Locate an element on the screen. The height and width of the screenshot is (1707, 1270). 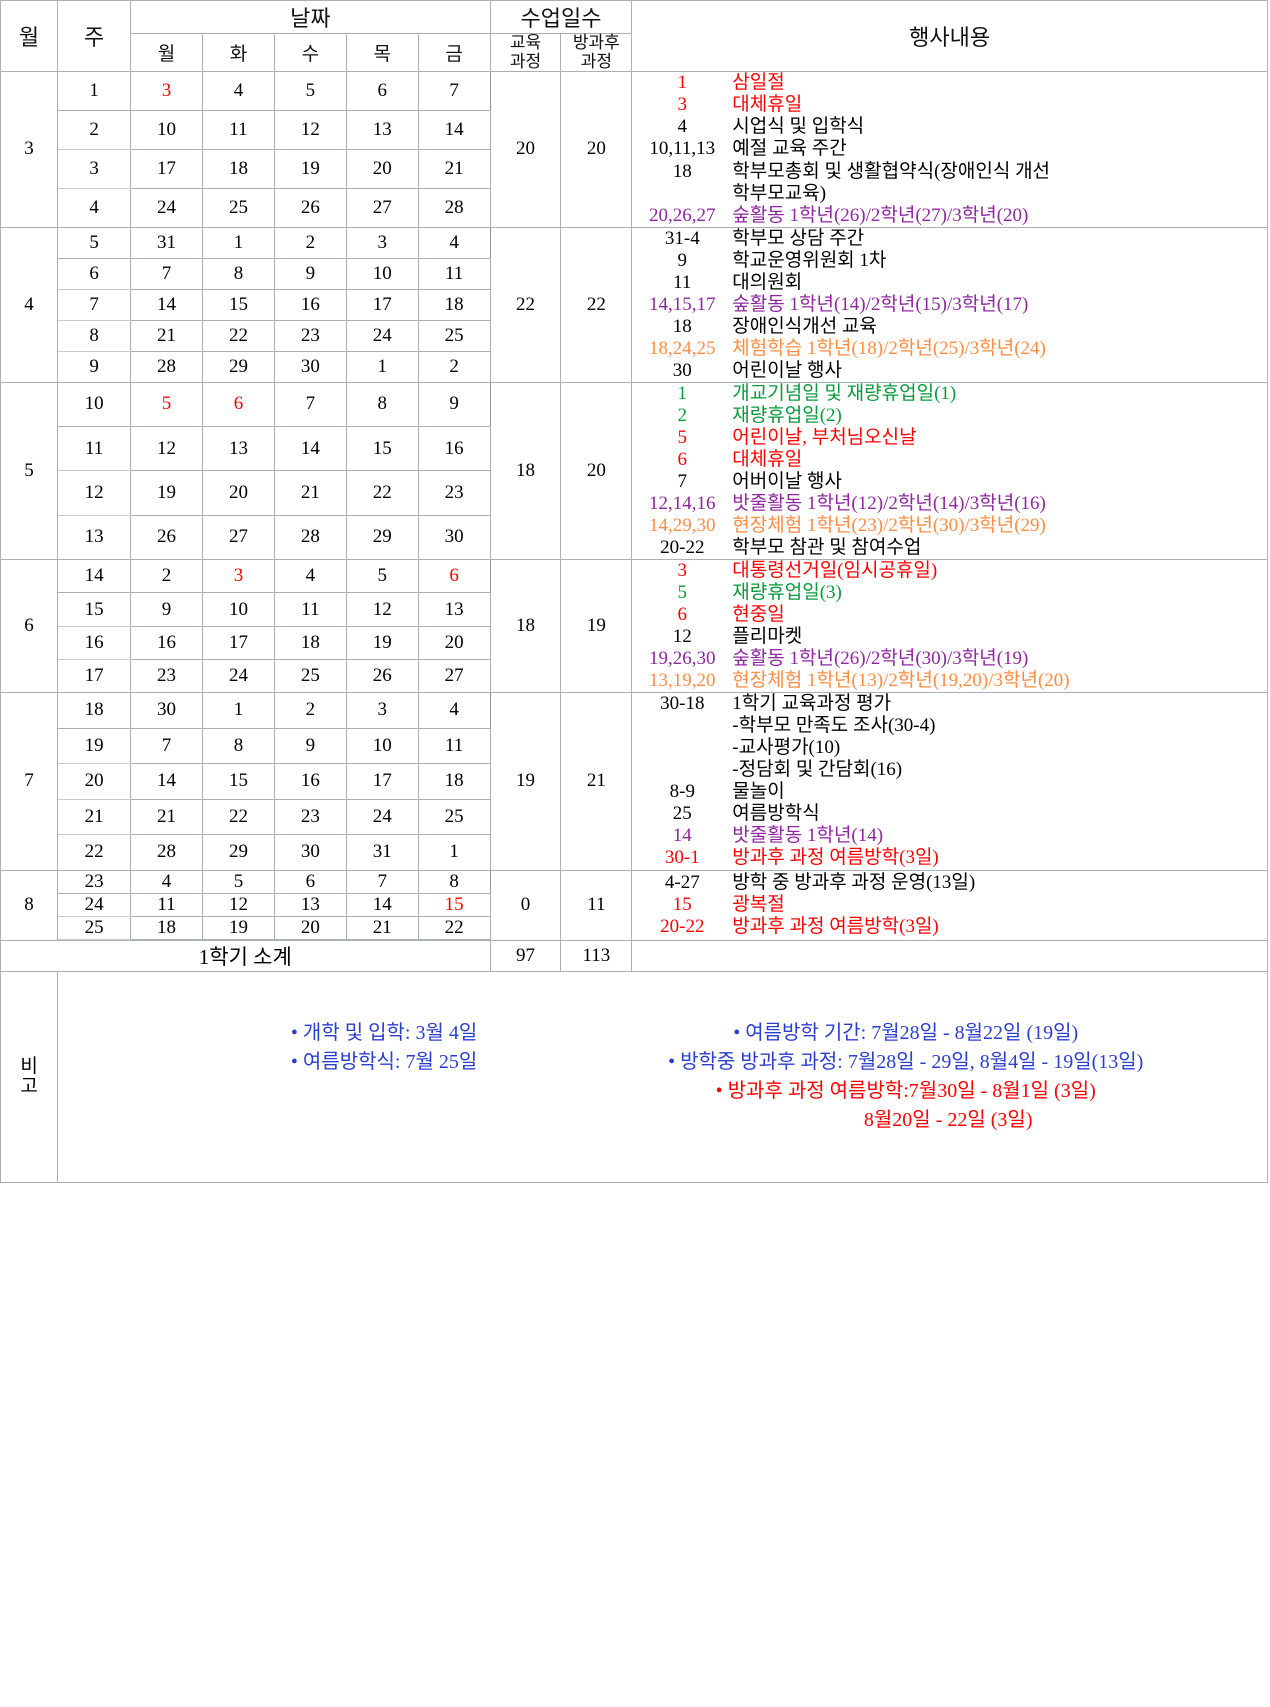
month-cell: 6 is located at coordinates (29, 626).